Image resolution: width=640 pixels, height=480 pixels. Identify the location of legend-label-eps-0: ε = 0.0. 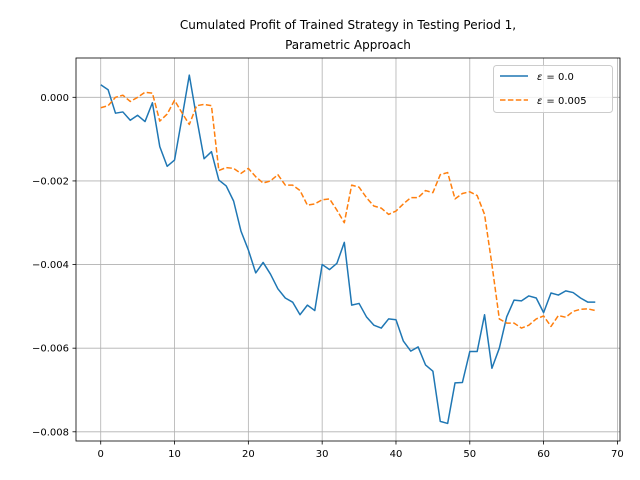
(555, 77).